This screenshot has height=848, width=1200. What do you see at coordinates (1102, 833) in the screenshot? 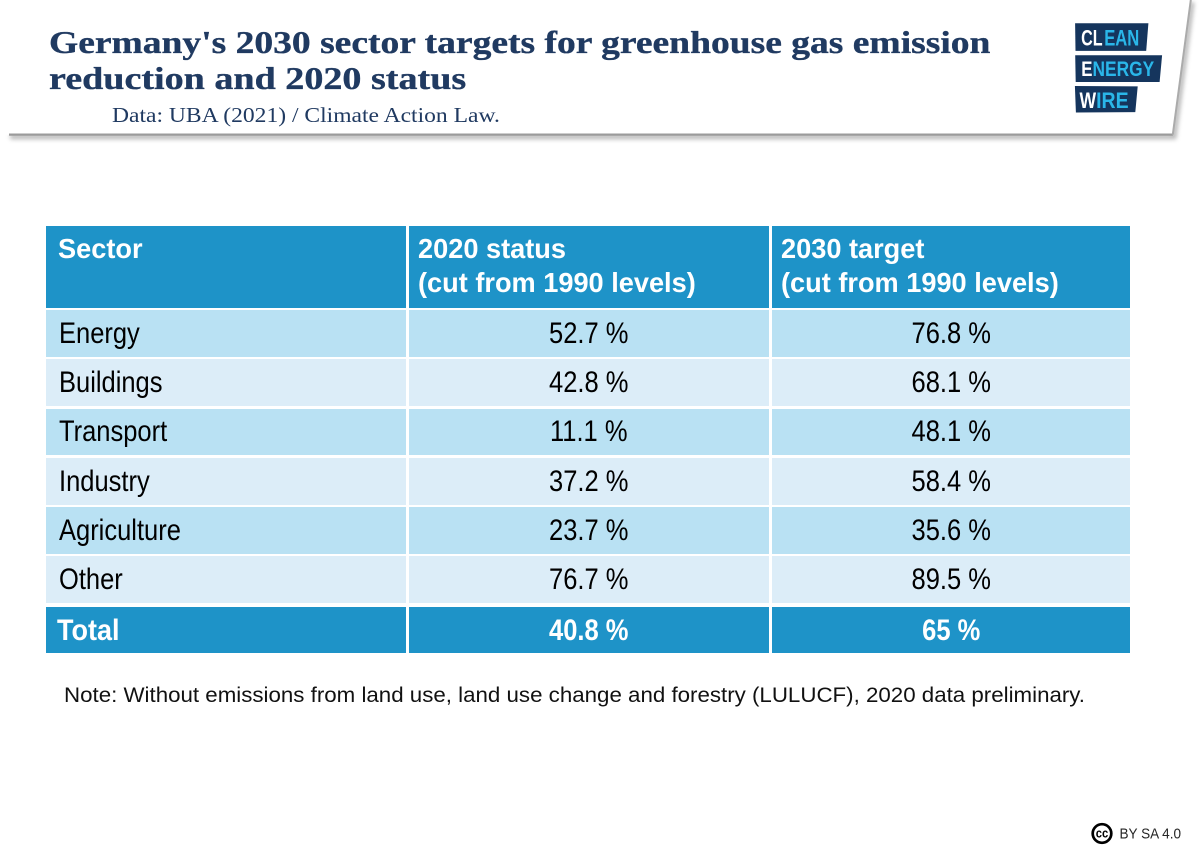
I see `svg-text: cc` at bounding box center [1102, 833].